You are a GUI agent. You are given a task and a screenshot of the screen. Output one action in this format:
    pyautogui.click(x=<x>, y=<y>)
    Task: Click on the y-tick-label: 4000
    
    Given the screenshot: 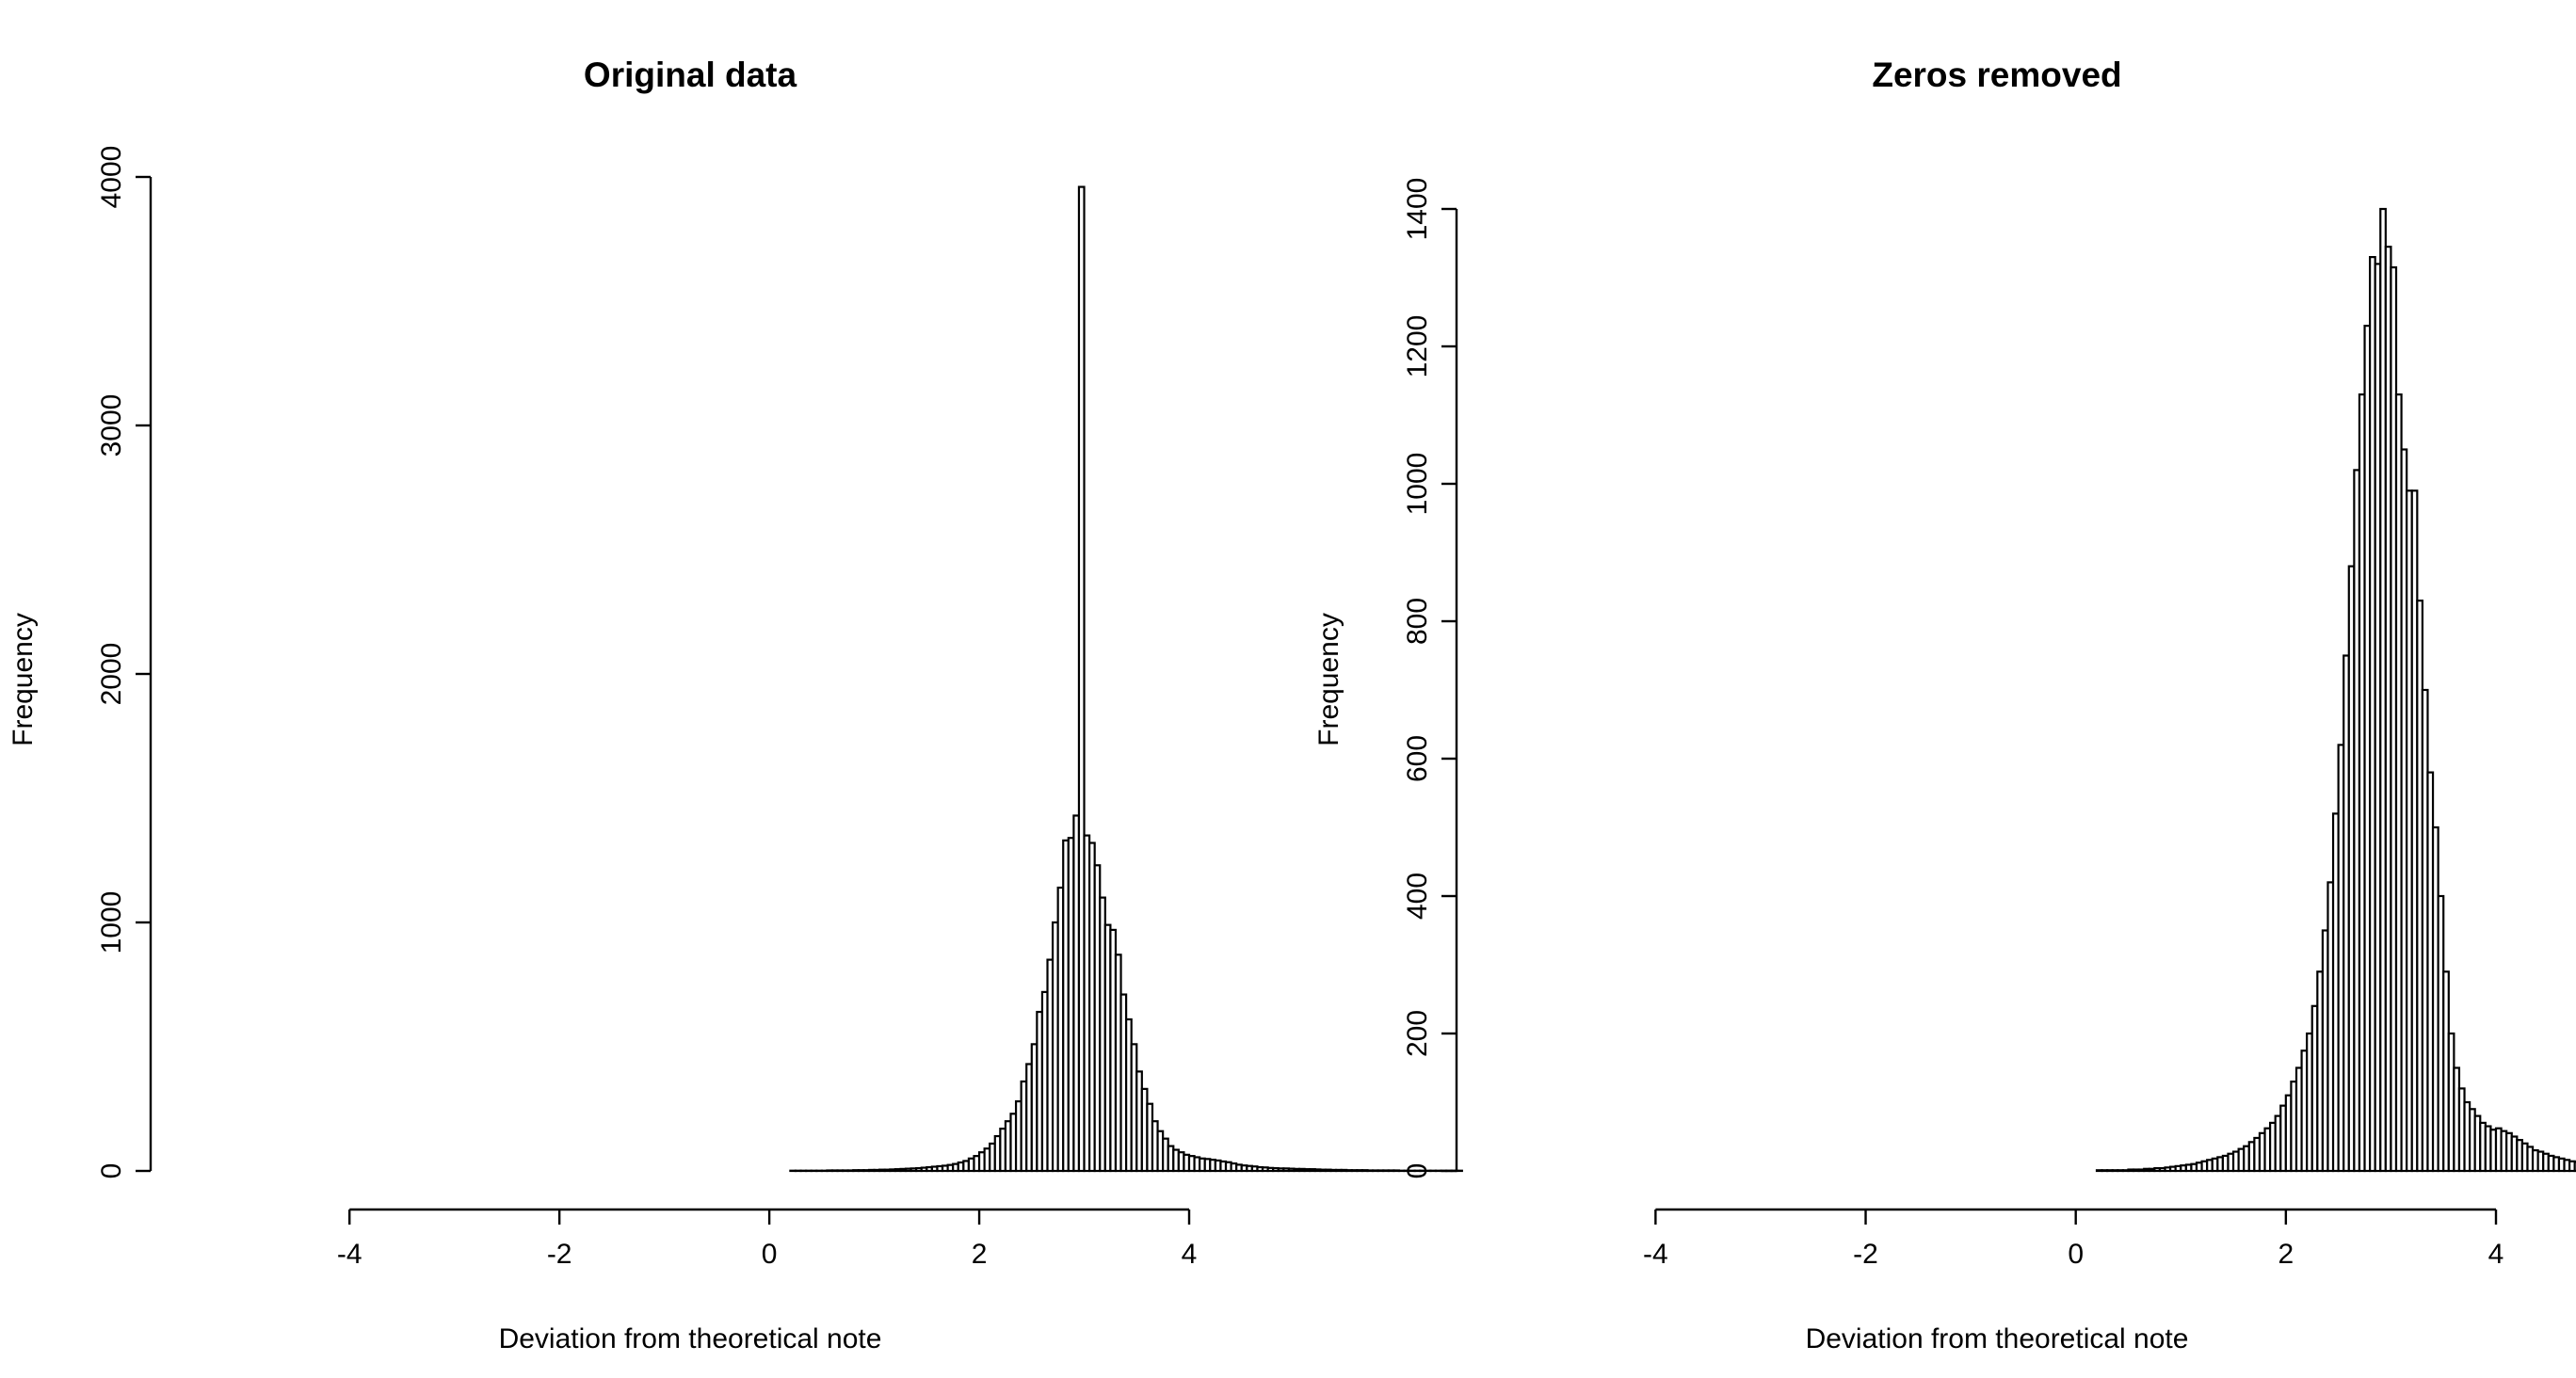 What is the action you would take?
    pyautogui.click(x=111, y=177)
    